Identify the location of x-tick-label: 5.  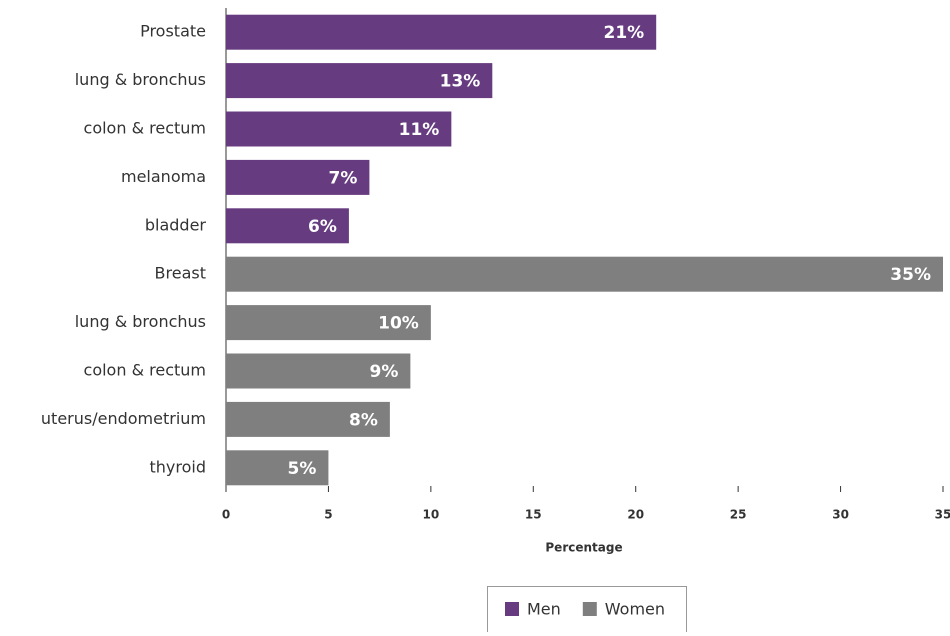
(328, 515).